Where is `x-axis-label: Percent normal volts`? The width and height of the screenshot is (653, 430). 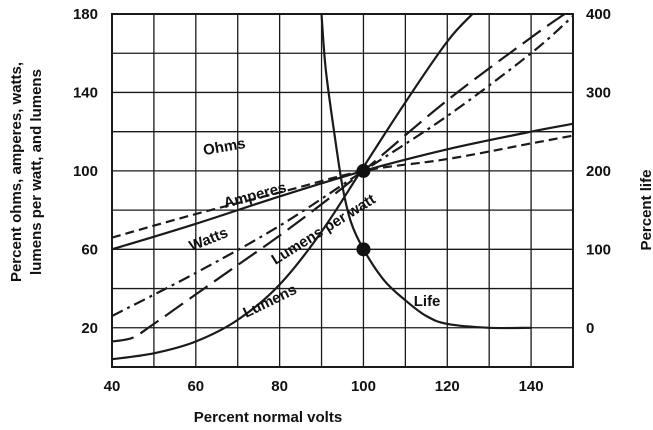
x-axis-label: Percent normal volts is located at coordinates (268, 417).